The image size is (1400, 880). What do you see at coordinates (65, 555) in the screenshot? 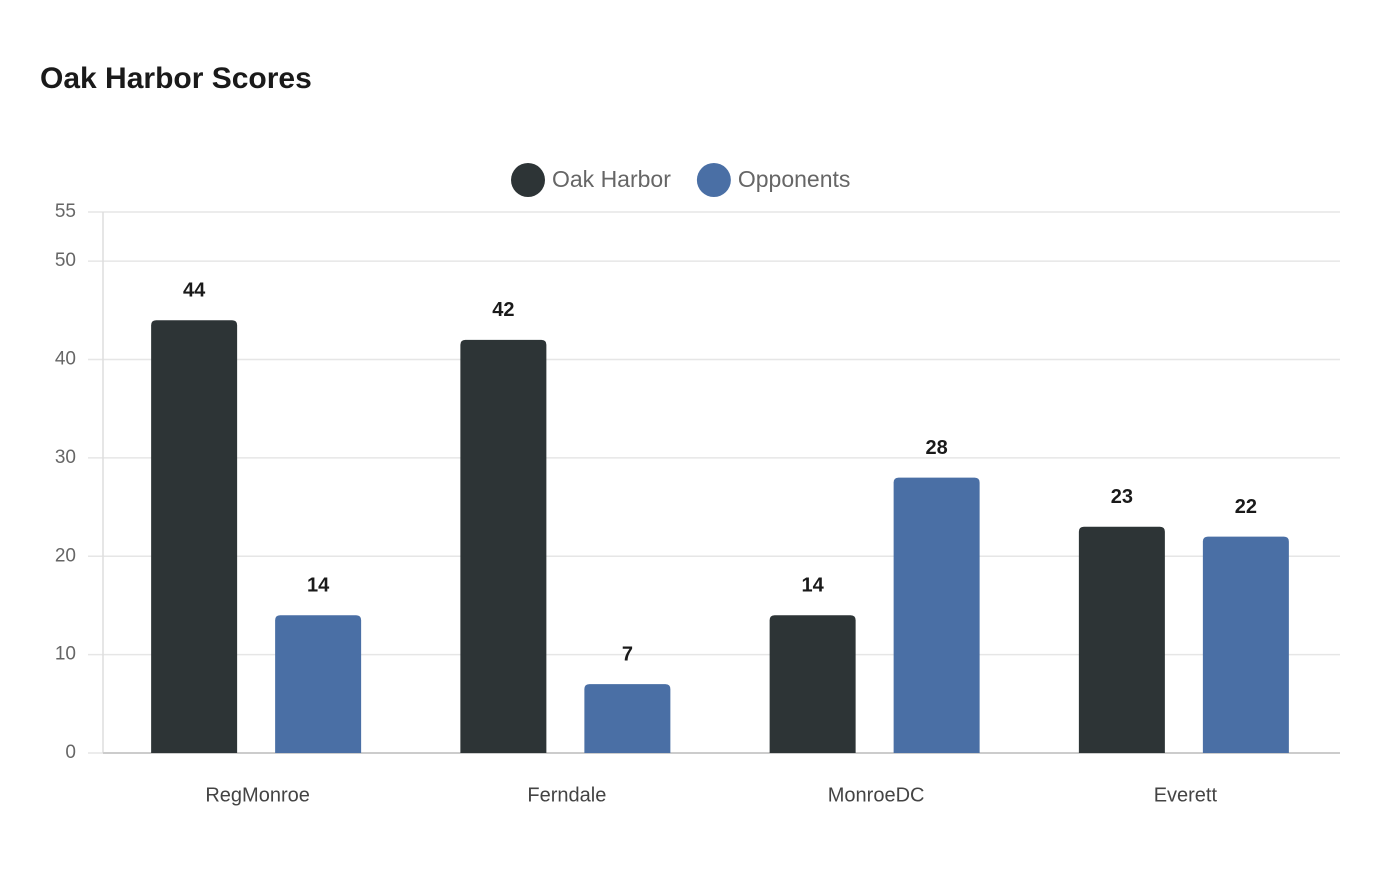
I see `y-tick-label: 20` at bounding box center [65, 555].